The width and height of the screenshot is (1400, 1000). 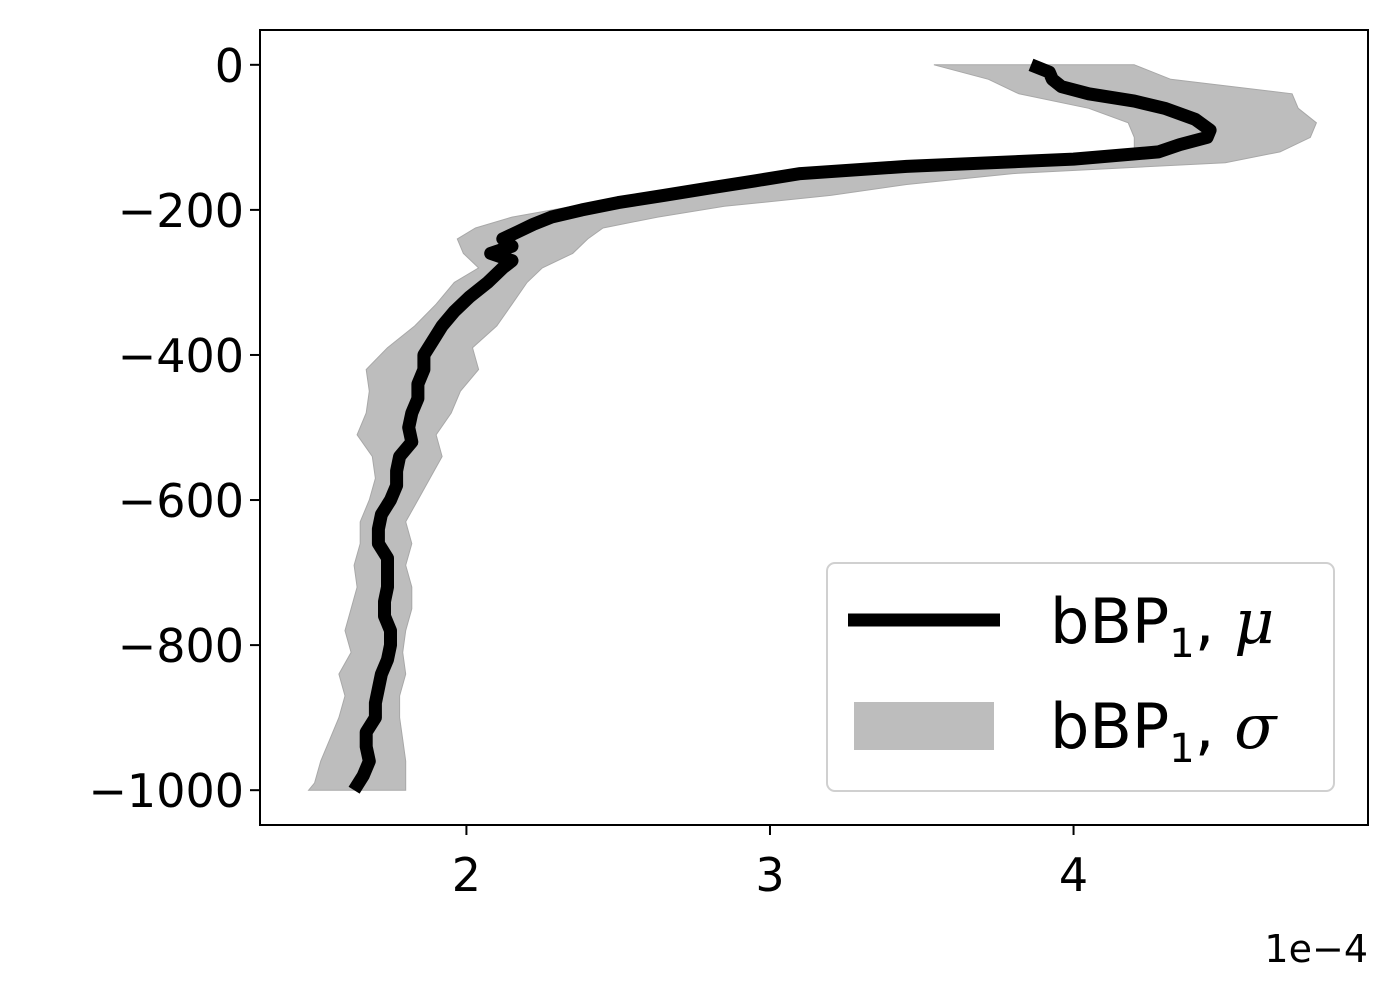 What do you see at coordinates (1254, 621) in the screenshot?
I see `legend-mean-greek: μ` at bounding box center [1254, 621].